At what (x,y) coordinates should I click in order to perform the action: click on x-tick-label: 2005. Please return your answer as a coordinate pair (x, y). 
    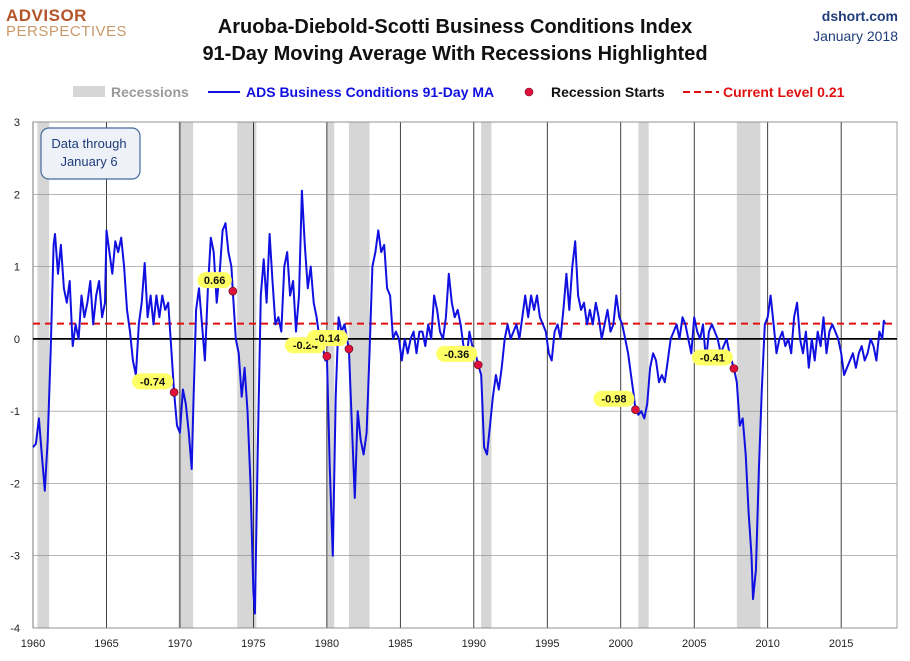
    Looking at the image, I should click on (694, 644).